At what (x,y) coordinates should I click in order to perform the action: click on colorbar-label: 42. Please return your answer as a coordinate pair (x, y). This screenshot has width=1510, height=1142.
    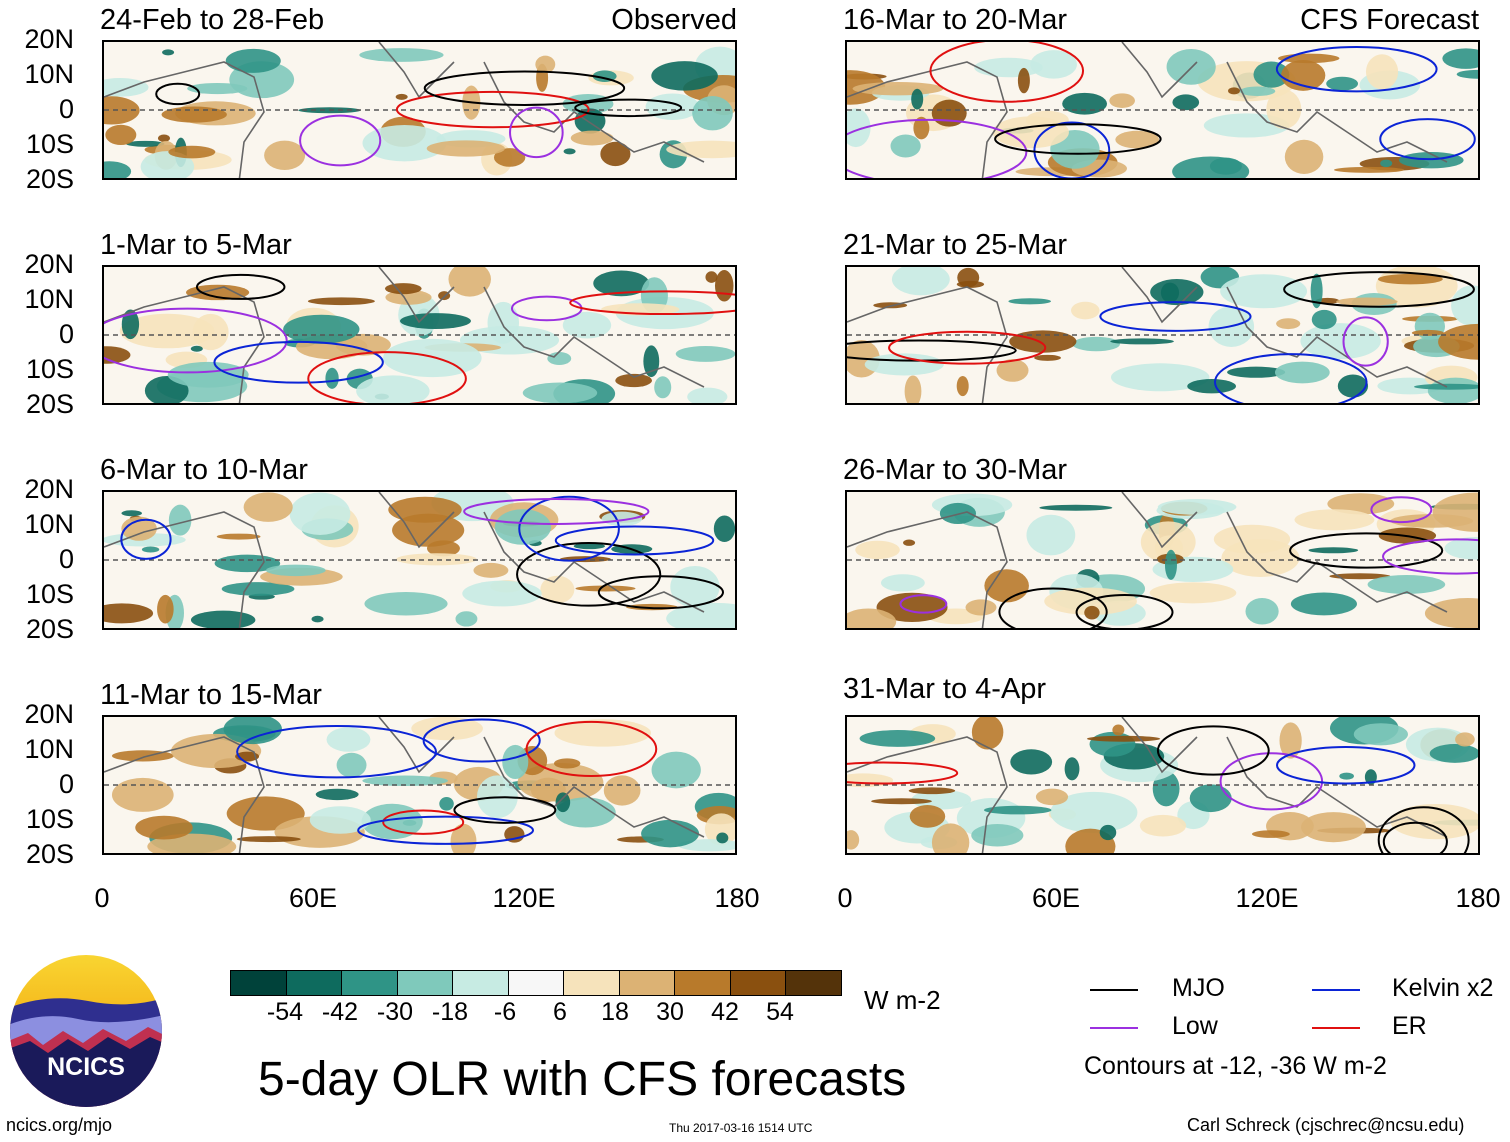
    Looking at the image, I should click on (725, 1012).